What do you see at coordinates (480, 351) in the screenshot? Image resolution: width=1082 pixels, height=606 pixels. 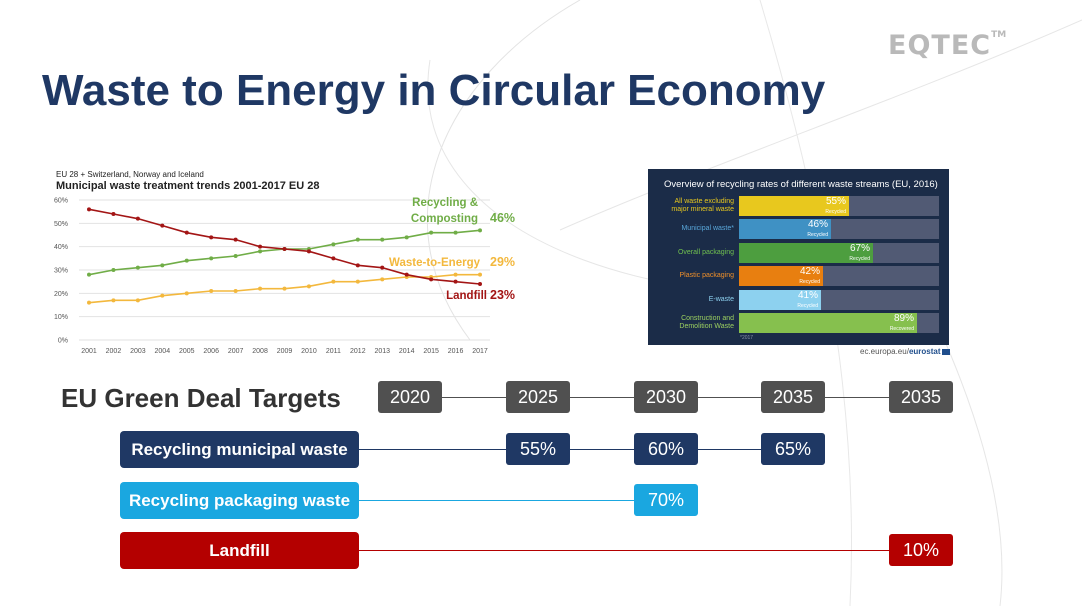 I see `x-tick-label: 2017` at bounding box center [480, 351].